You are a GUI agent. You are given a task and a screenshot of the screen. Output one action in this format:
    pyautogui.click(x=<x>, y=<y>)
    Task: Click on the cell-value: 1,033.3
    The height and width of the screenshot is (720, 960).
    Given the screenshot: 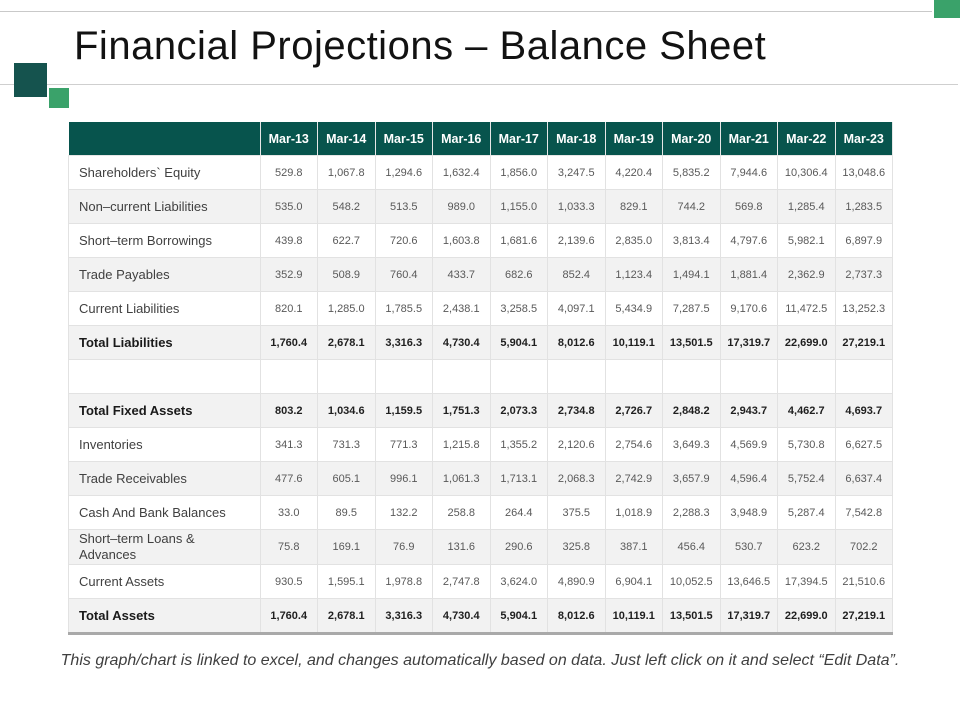 What is the action you would take?
    pyautogui.click(x=576, y=206)
    